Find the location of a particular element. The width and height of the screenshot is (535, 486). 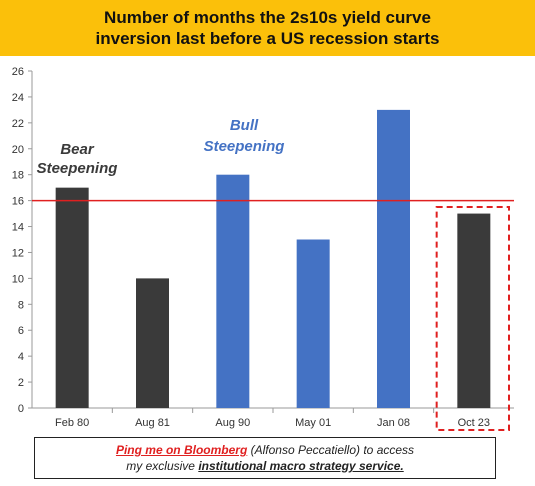

annotation-bull-line2: Steepening is located at coordinates (244, 146).